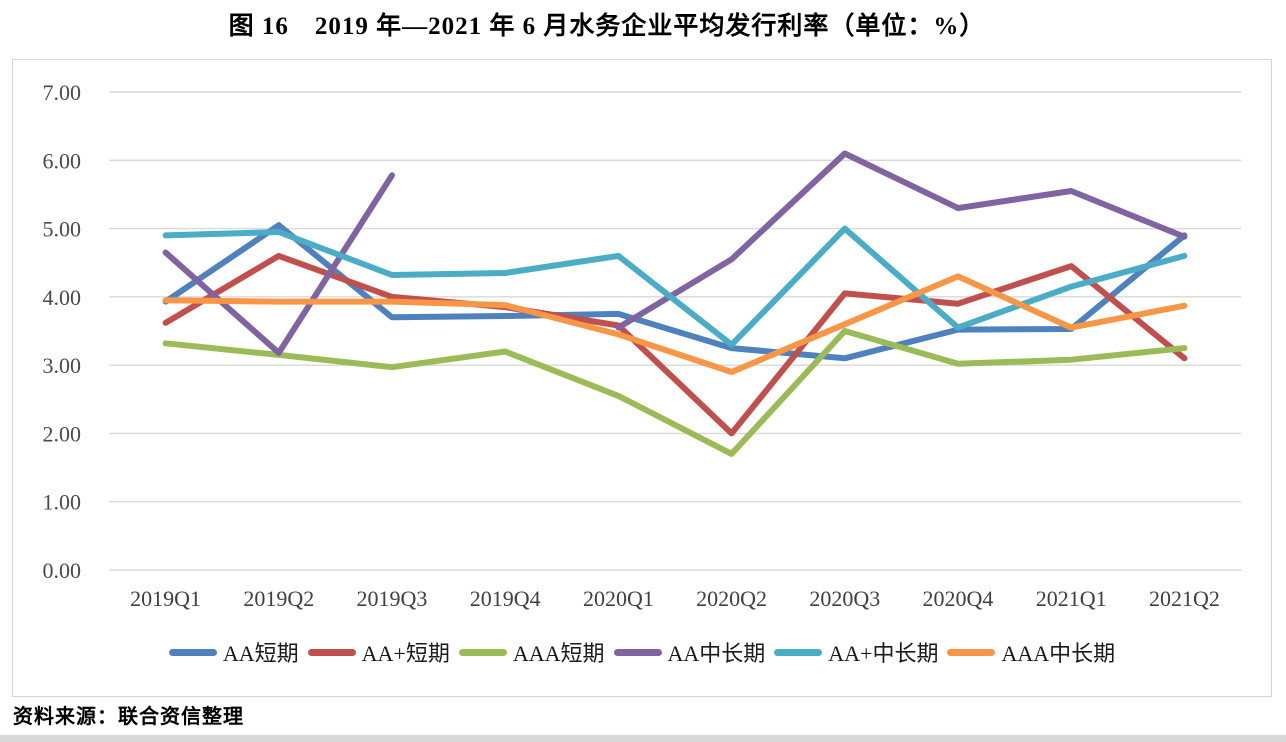 The width and height of the screenshot is (1286, 742). I want to click on x-axis-tick-label: 2019Q1, so click(165, 598).